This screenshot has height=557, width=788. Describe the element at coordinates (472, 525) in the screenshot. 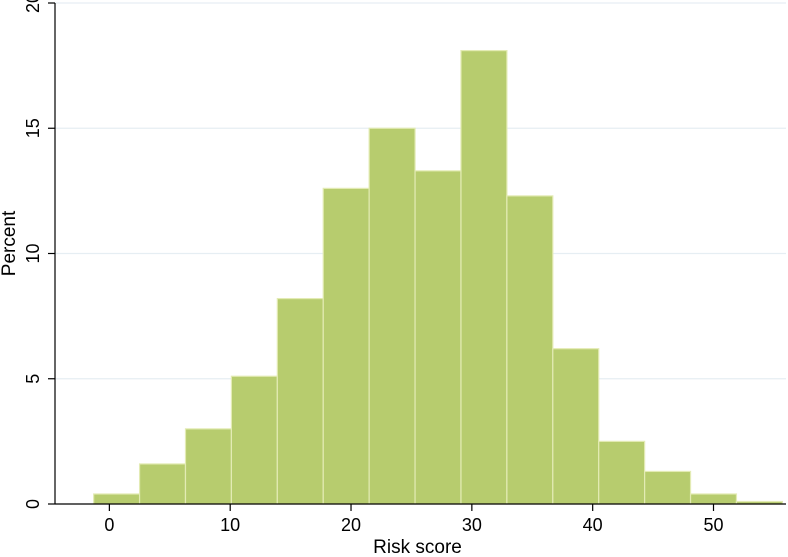

I see `x-tick-label: 30` at that location.